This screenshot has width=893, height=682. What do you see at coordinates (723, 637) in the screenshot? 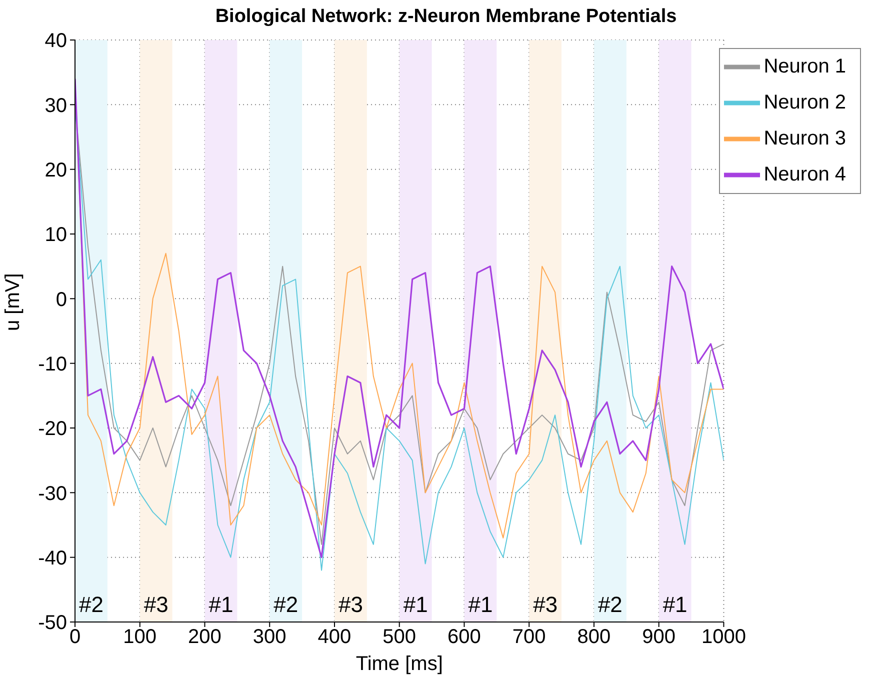
I see `x-tick-label: 1000` at bounding box center [723, 637].